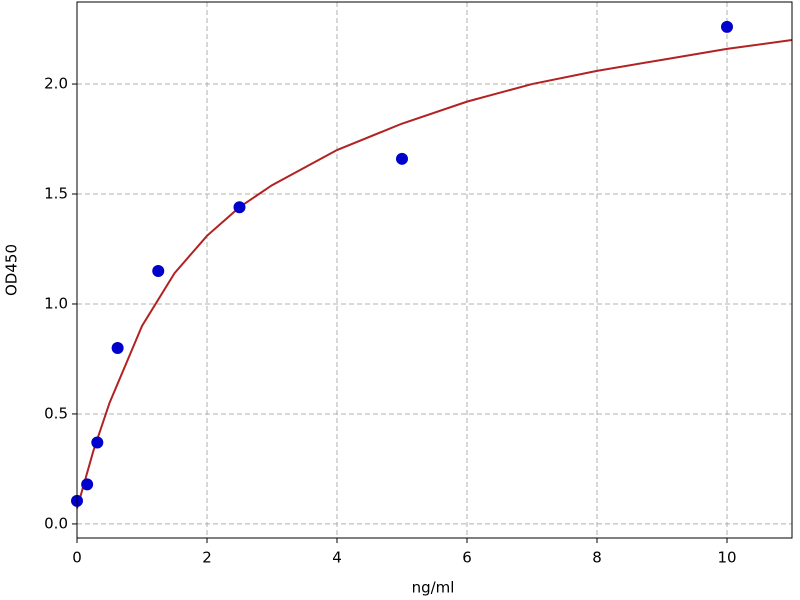  I want to click on x-tick-label: 4, so click(337, 558).